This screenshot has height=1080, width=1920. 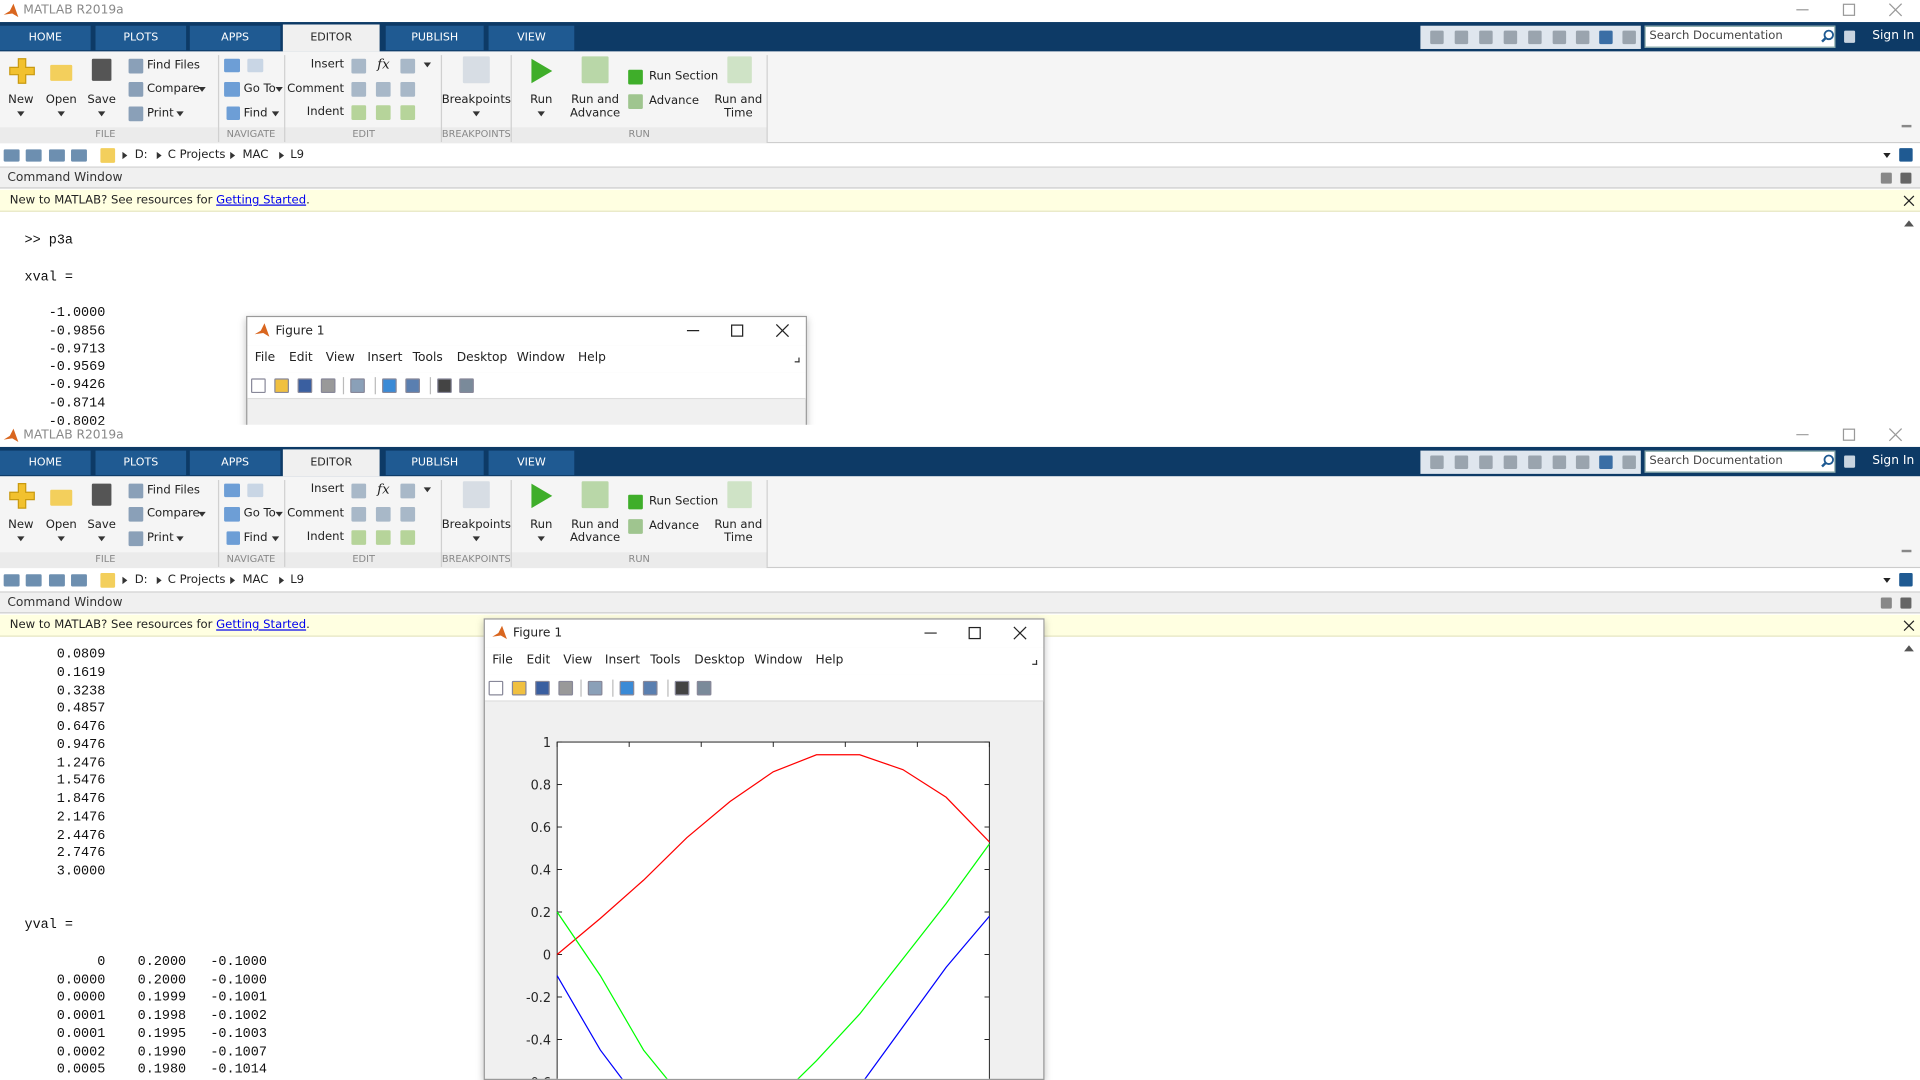 What do you see at coordinates (1849, 434) in the screenshot?
I see `maximize-button` at bounding box center [1849, 434].